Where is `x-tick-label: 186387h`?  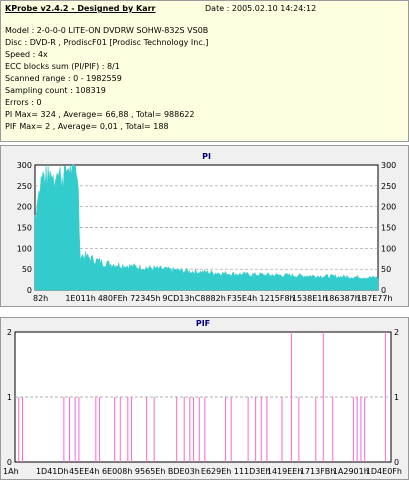 x-tick-label: 186387h is located at coordinates (342, 298).